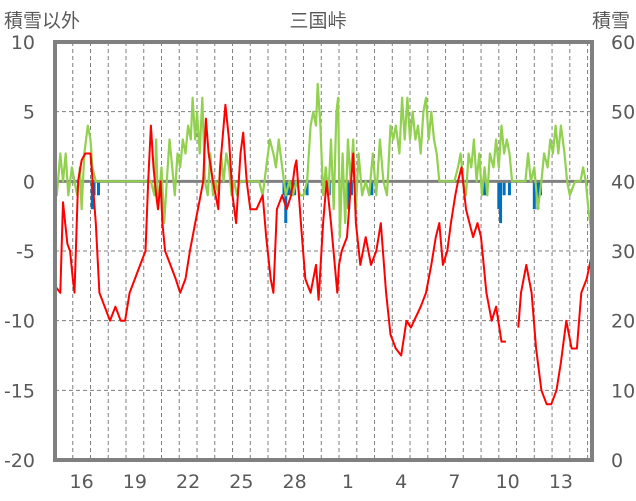  What do you see at coordinates (348, 482) in the screenshot?
I see `x-tick-label: 1` at bounding box center [348, 482].